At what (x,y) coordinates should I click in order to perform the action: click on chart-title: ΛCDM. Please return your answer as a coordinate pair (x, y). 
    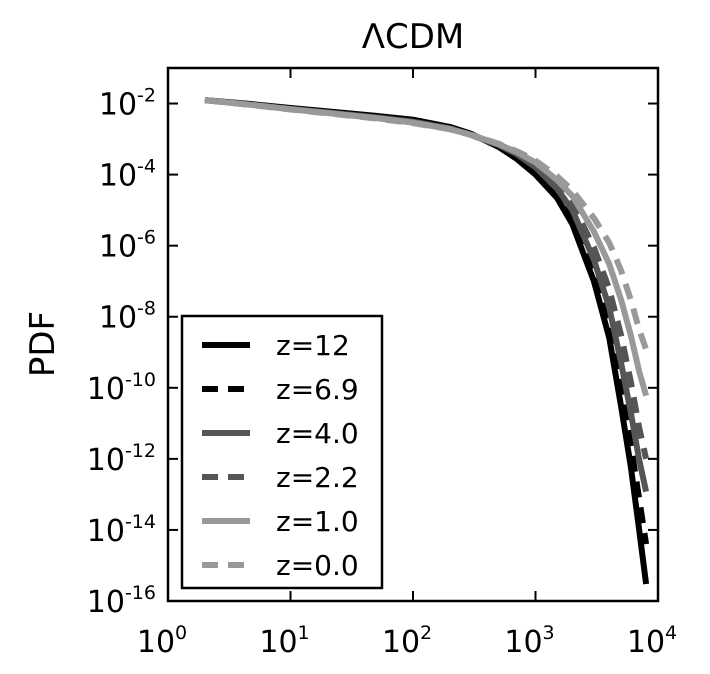
    Looking at the image, I should click on (413, 37).